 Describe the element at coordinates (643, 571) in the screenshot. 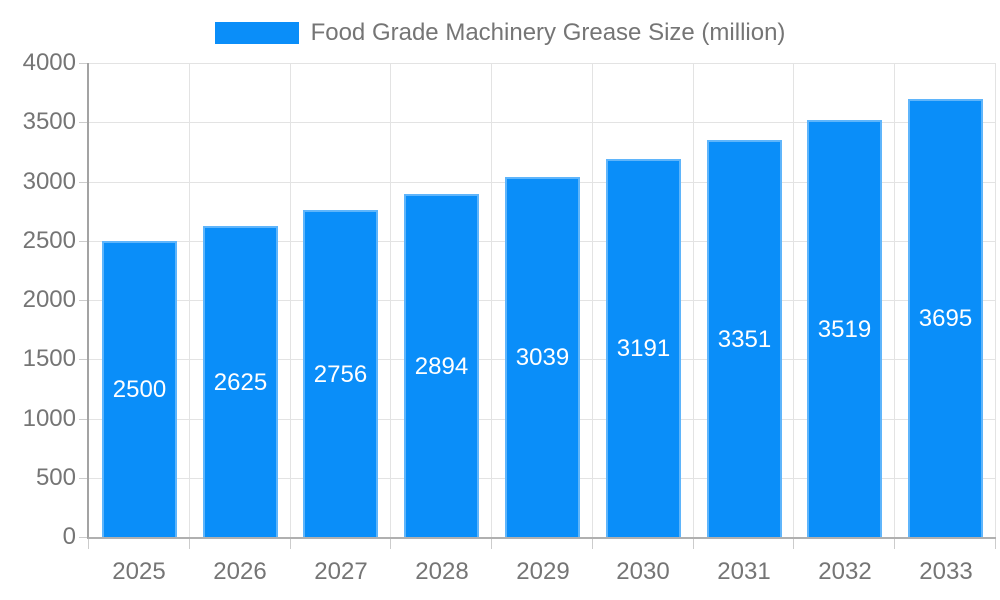

I see `x-tick-label: 2030` at that location.